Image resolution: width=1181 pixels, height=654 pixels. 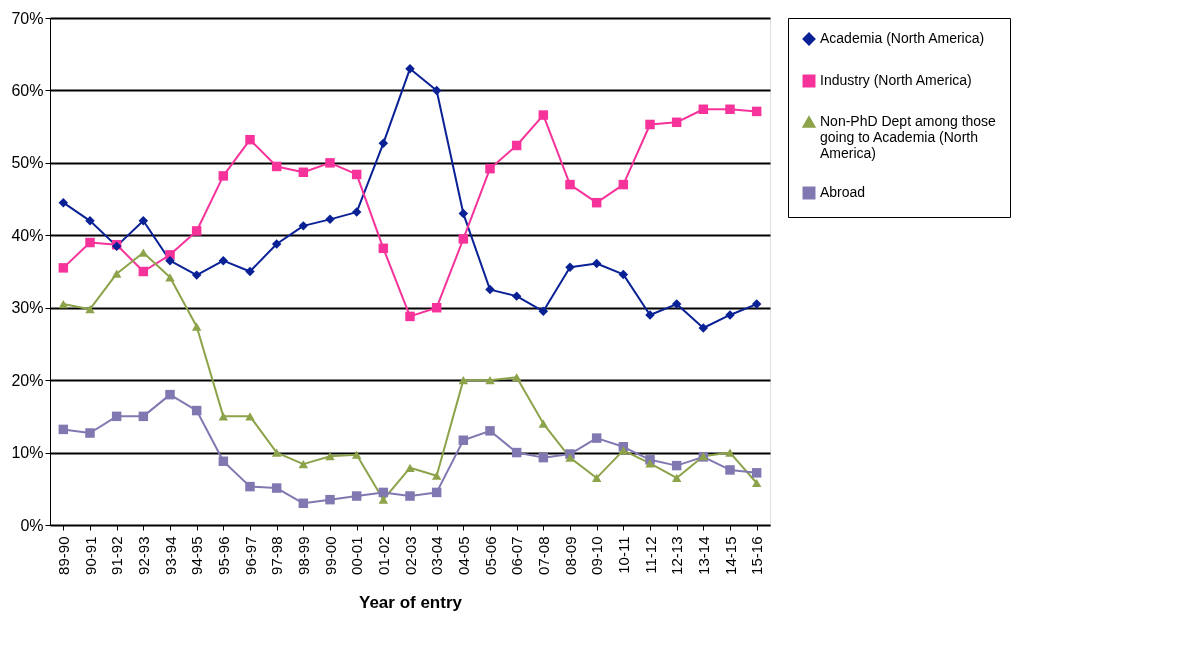 What do you see at coordinates (757, 555) in the screenshot?
I see `x-tick-label: 15-16` at bounding box center [757, 555].